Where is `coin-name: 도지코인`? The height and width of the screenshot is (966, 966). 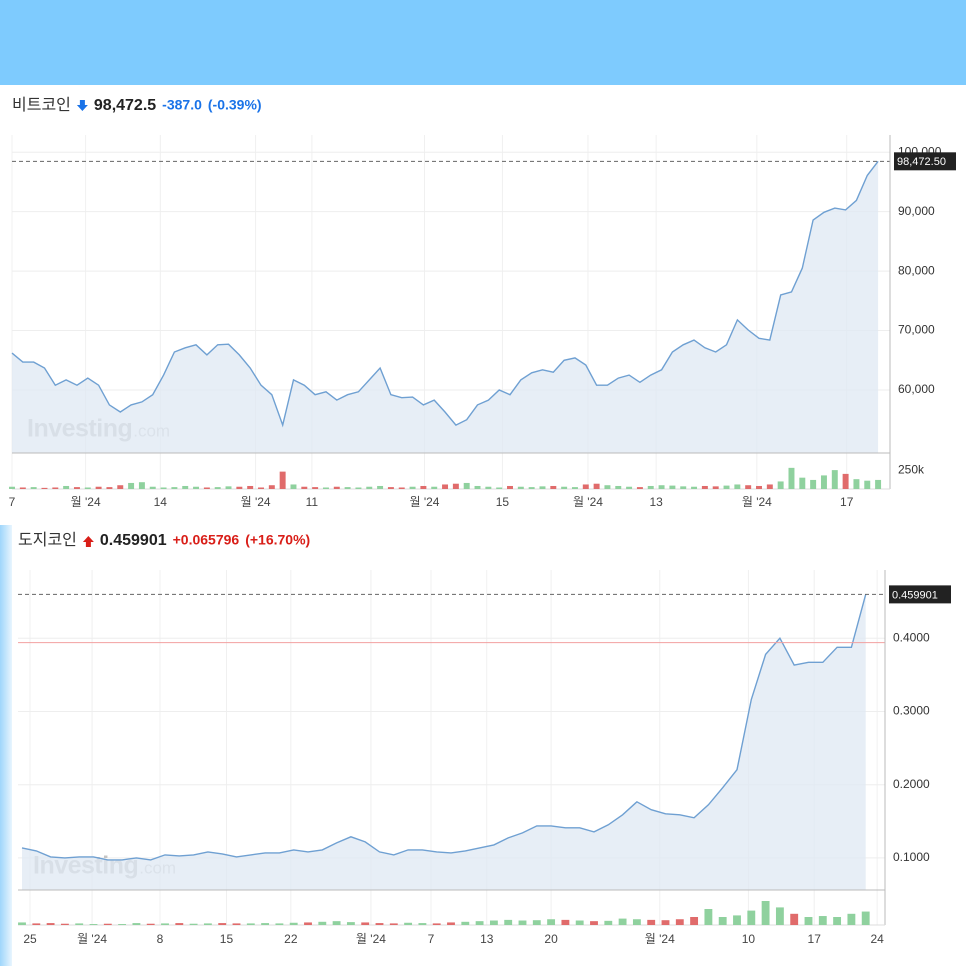 coin-name: 도지코인 is located at coordinates (47, 540).